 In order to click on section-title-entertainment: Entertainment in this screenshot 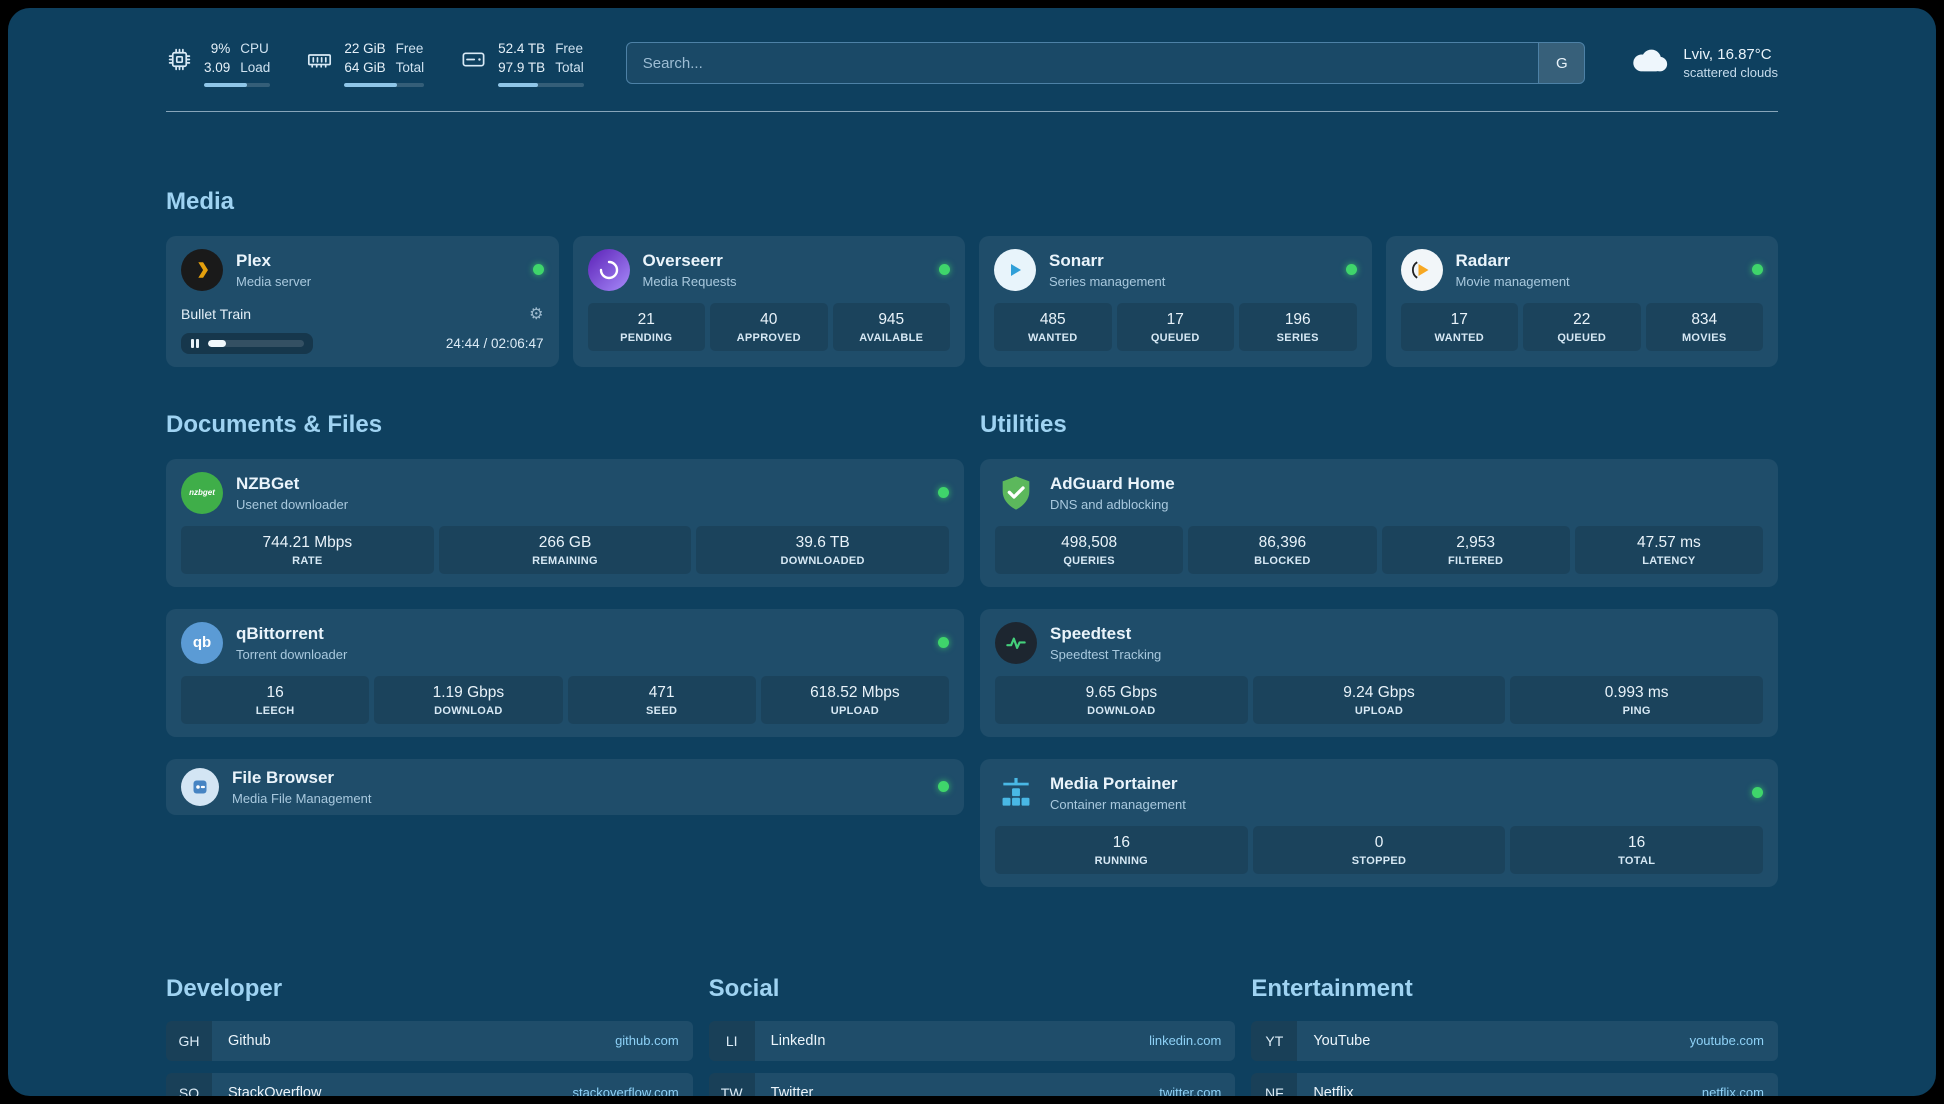, I will do `click(1332, 988)`.